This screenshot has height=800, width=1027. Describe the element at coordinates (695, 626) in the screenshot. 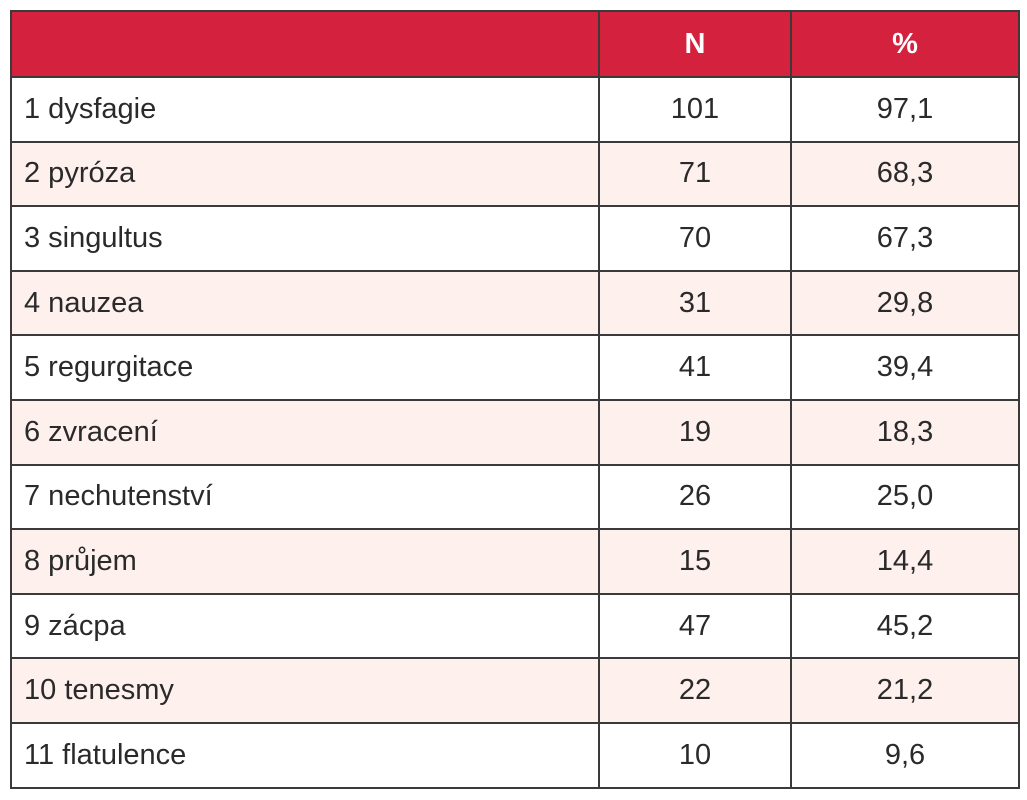

I see `cell-value: 47` at that location.